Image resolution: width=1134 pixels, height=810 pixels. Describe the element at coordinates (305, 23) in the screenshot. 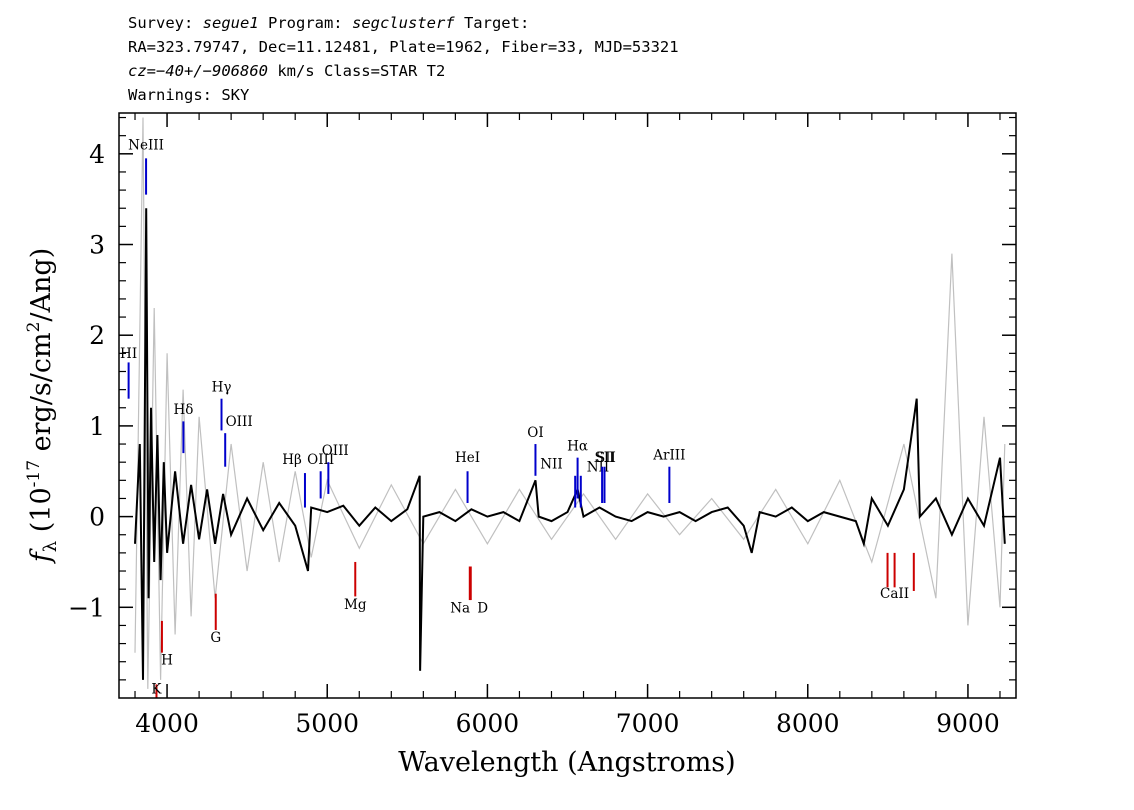

I see `program-label: Program:` at that location.